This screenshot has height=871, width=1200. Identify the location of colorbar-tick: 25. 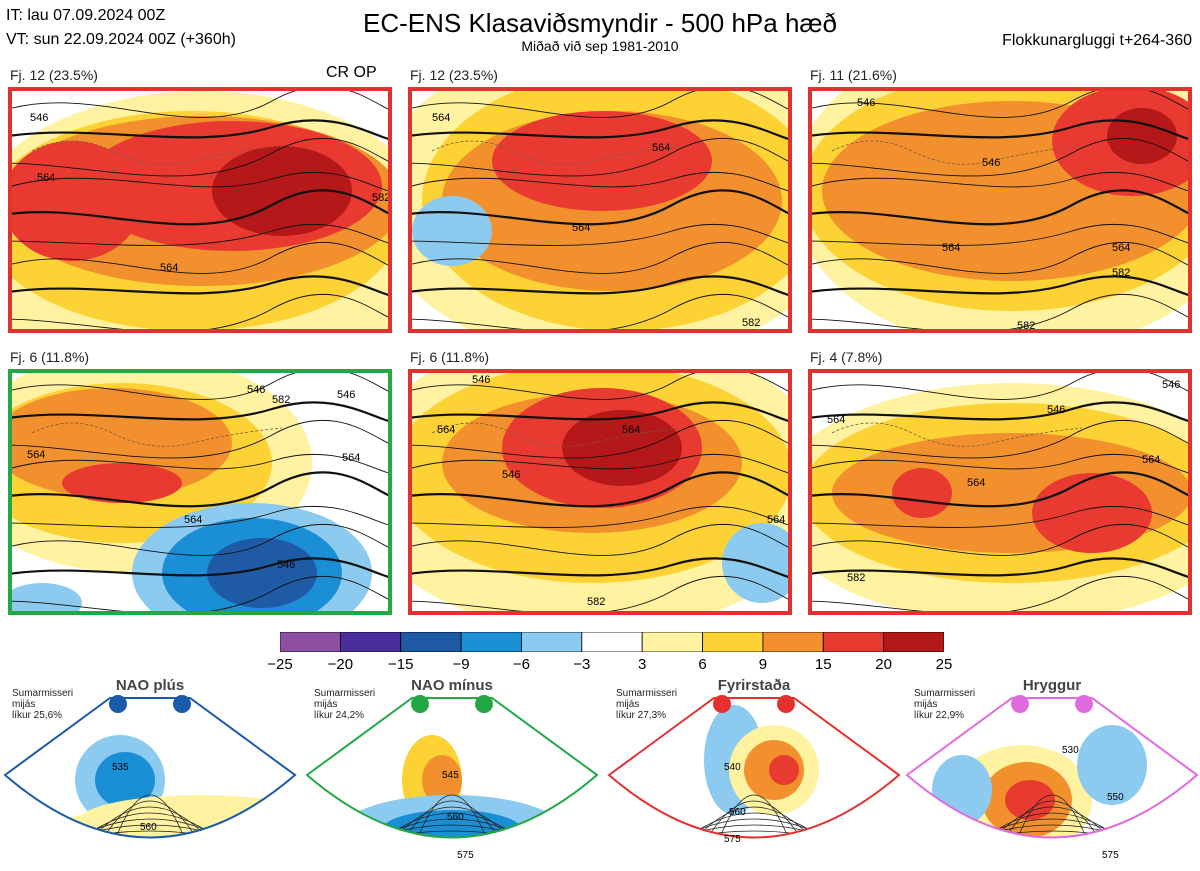
(944, 664).